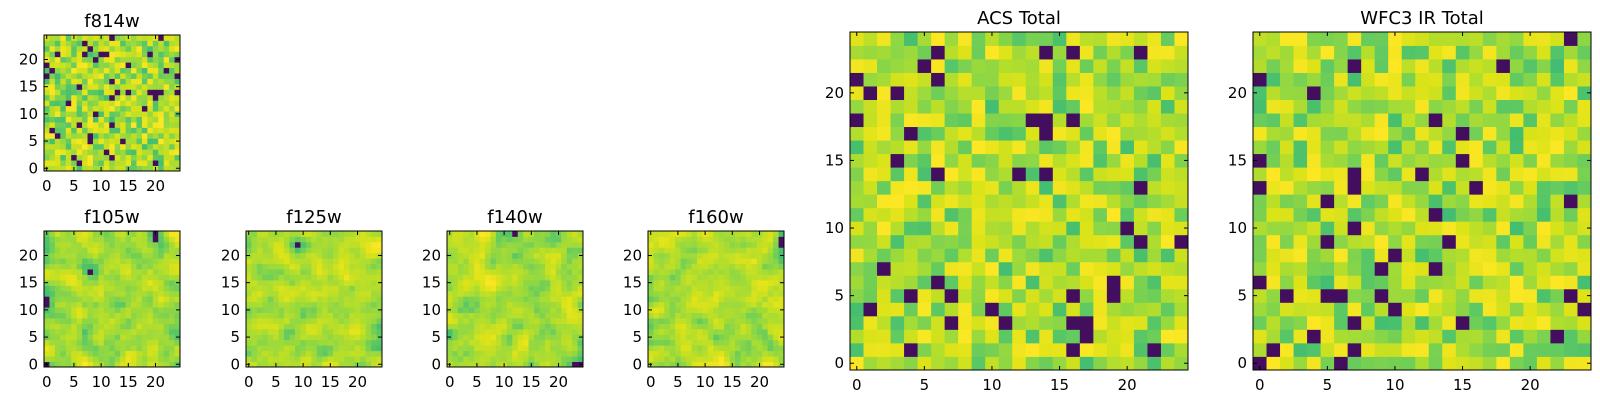 The height and width of the screenshot is (400, 1600). Describe the element at coordinates (759, 382) in the screenshot. I see `x-tick-label: 20` at that location.